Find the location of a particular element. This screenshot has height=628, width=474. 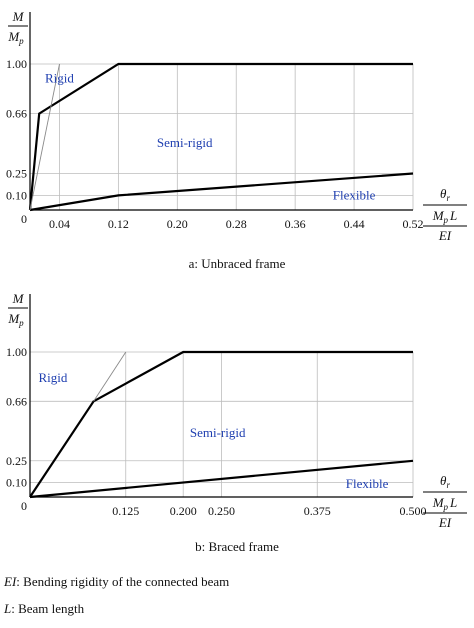

chart1-x-tick-label-5: 0.44 is located at coordinates (354, 224).